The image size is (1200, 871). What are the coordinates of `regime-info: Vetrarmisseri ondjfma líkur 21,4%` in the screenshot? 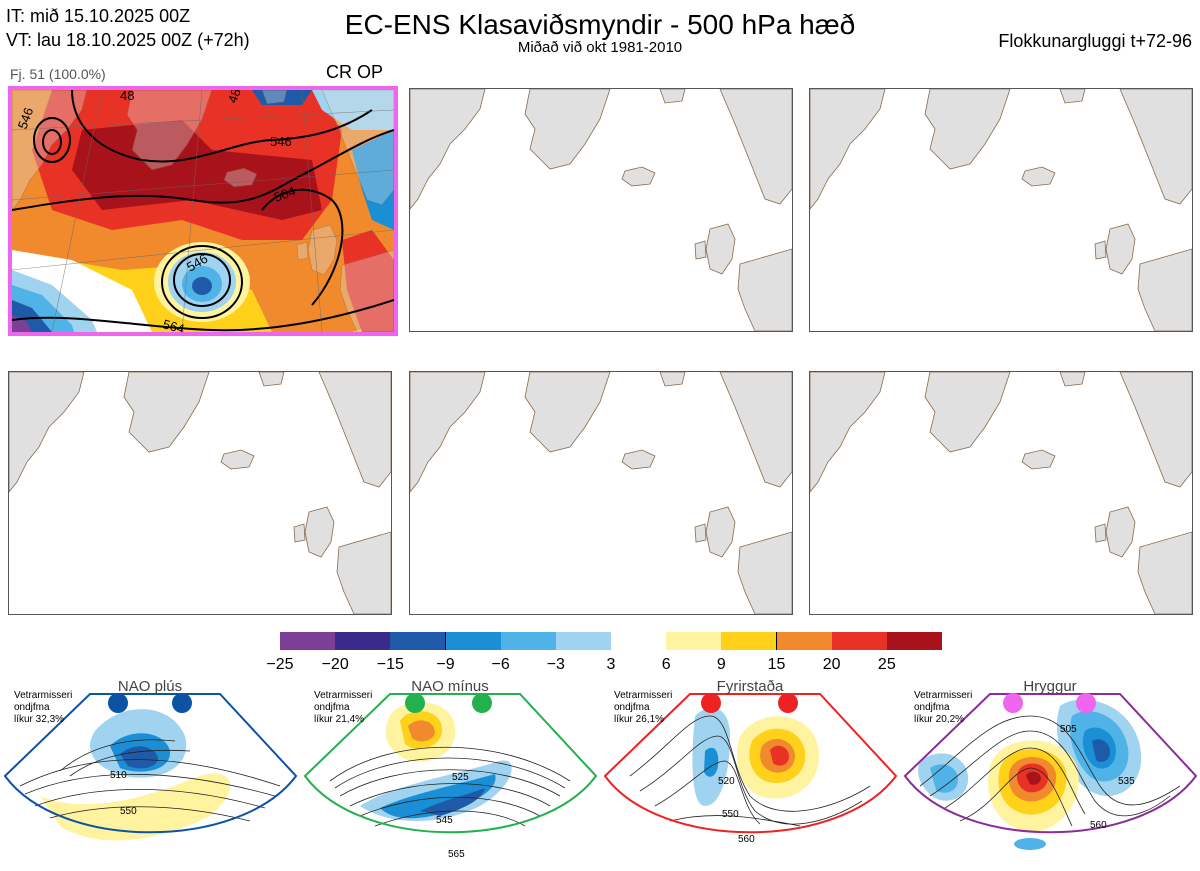 It's located at (343, 708).